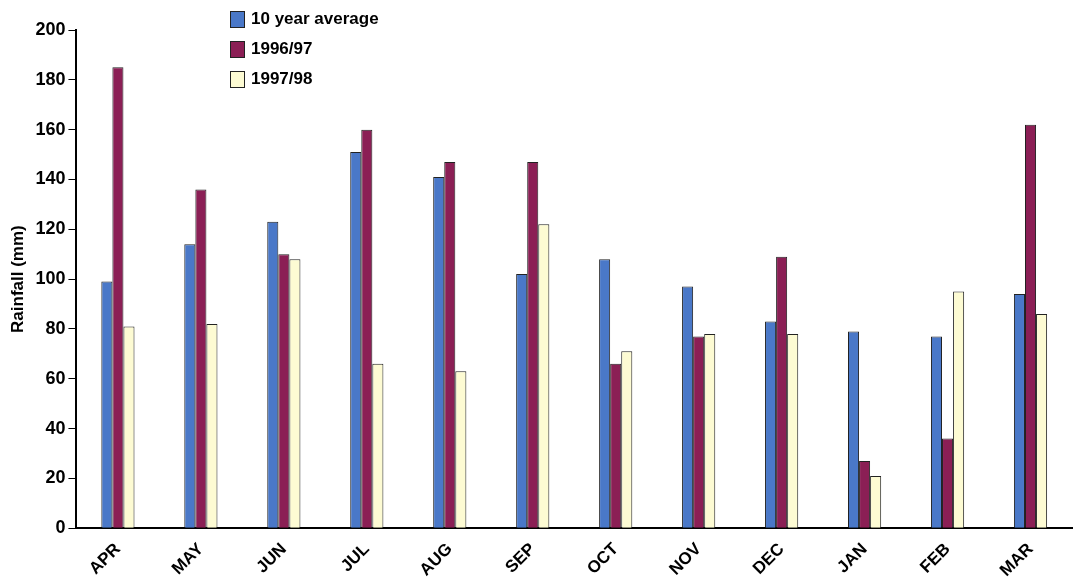 This screenshot has height=588, width=1076. What do you see at coordinates (55, 427) in the screenshot?
I see `y-tick-label: 40` at bounding box center [55, 427].